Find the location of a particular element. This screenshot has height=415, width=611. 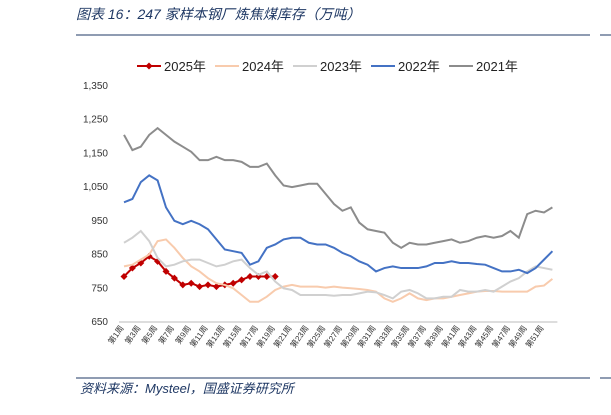

x-tick-label: 第1周 is located at coordinates (116, 334).